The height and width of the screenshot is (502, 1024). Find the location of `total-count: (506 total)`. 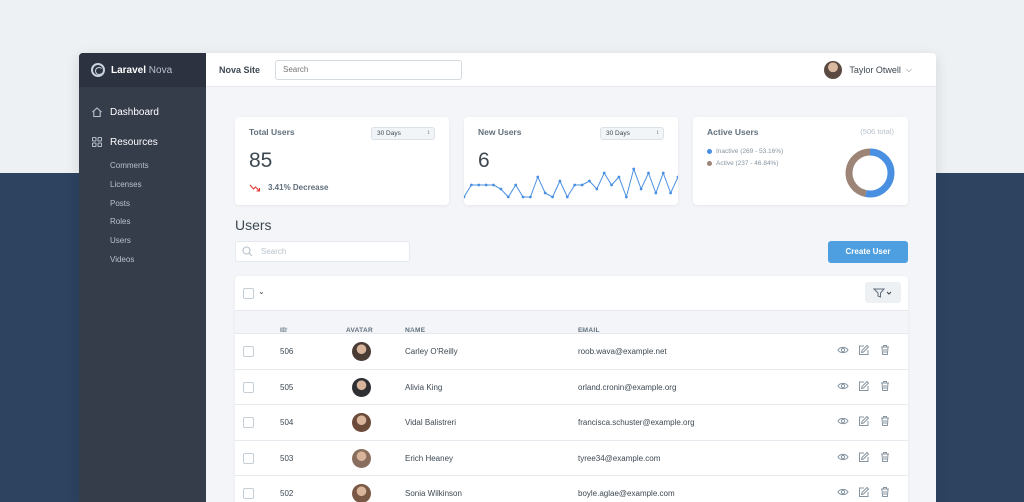

total-count: (506 total) is located at coordinates (877, 131).